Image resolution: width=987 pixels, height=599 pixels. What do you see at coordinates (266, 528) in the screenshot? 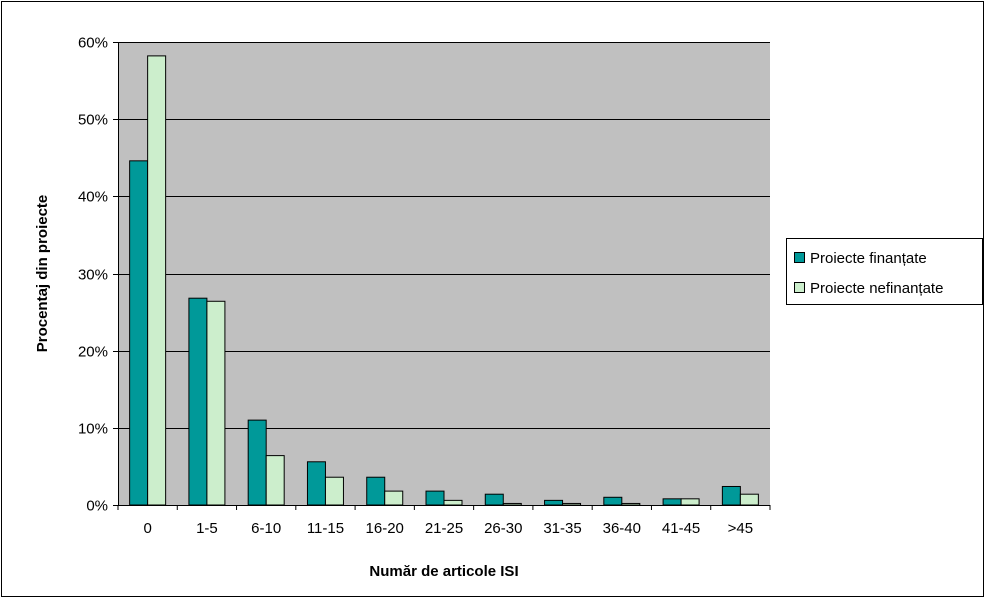
I see `x-tick-label: 6-10` at bounding box center [266, 528].